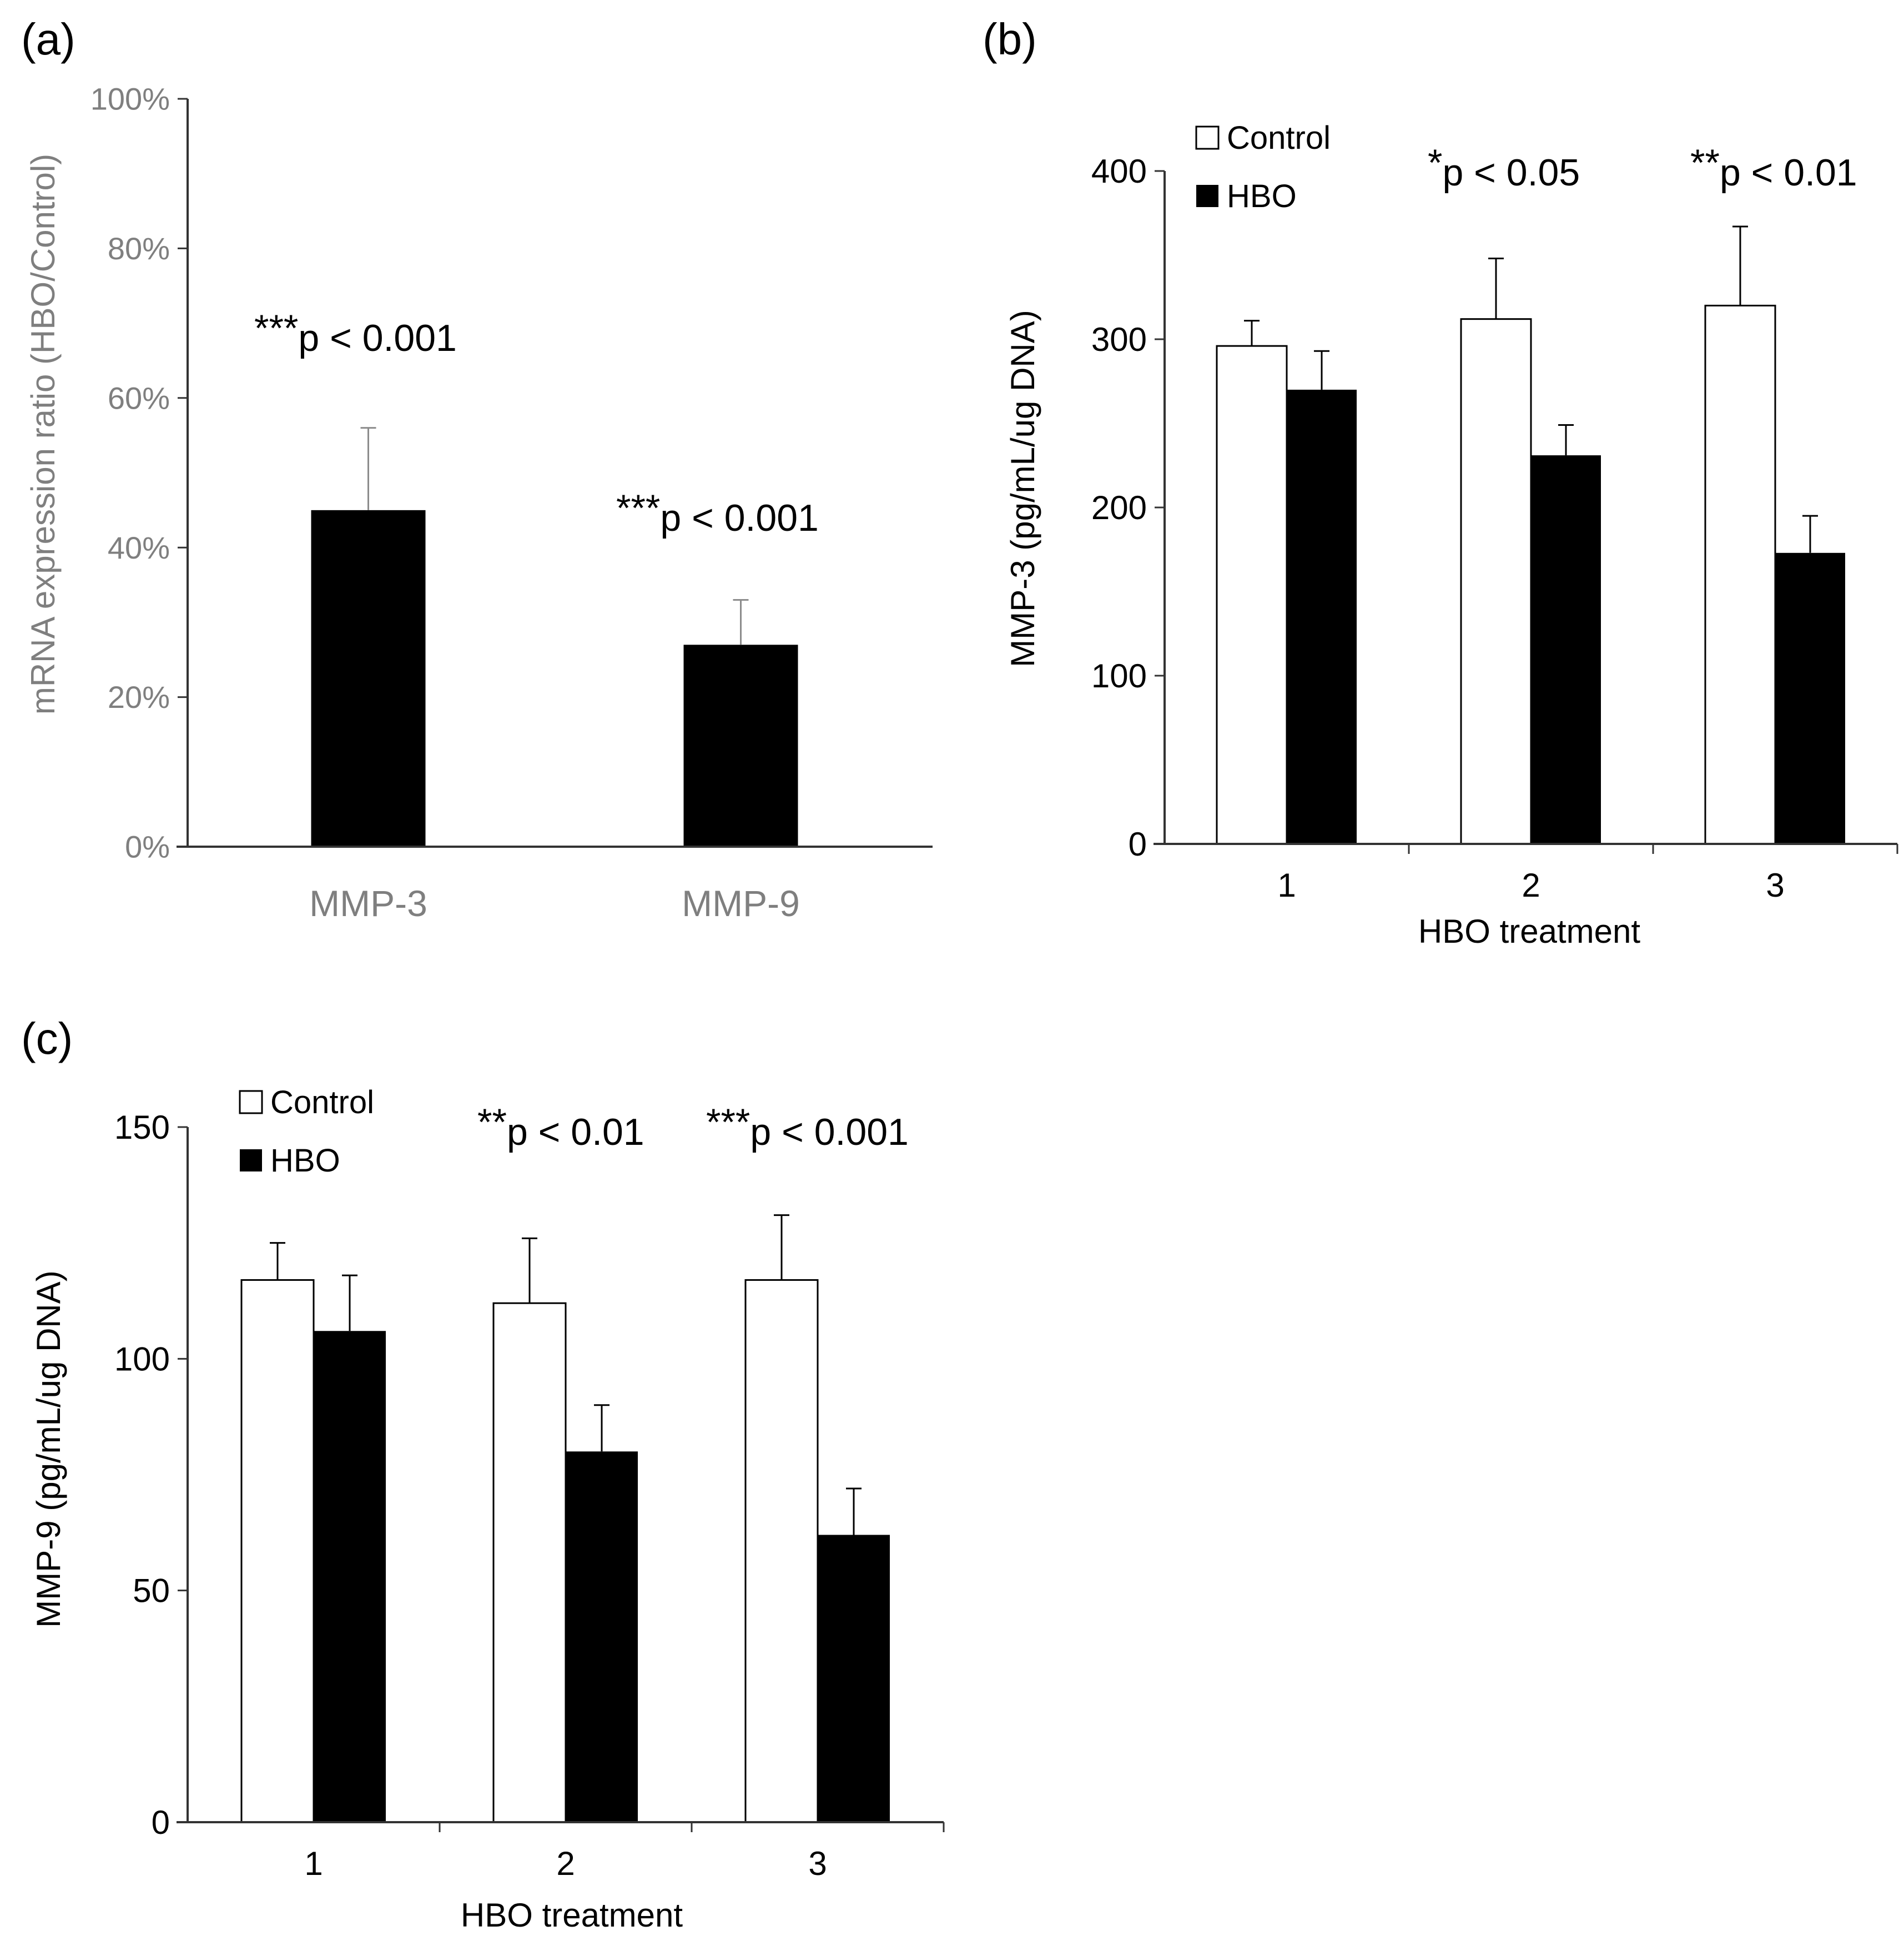 The height and width of the screenshot is (1941, 1904). Describe the element at coordinates (572, 1915) in the screenshot. I see `panel-c-x-axis-title: HBO treatment` at that location.